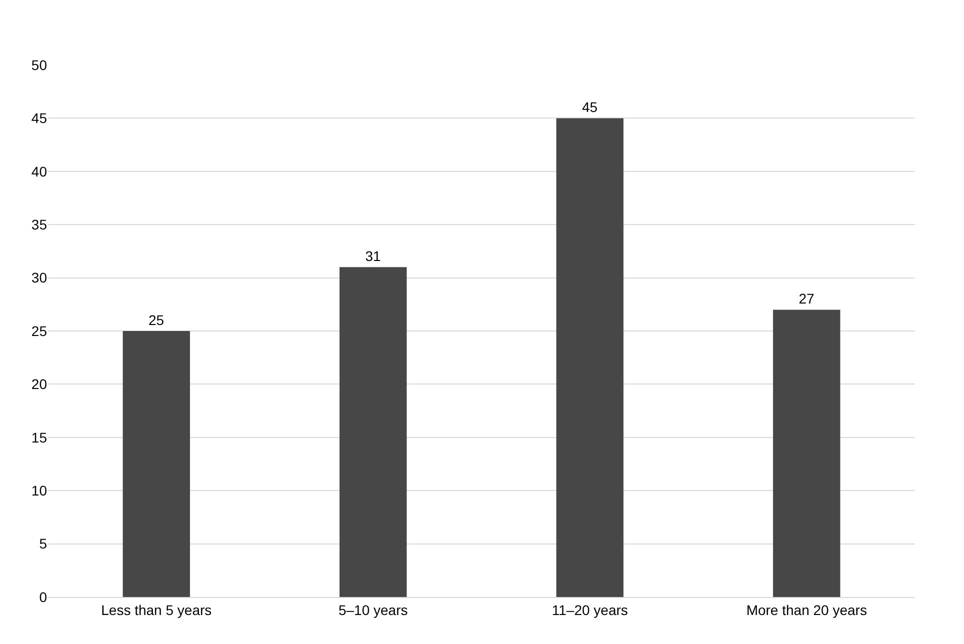  Describe the element at coordinates (39, 490) in the screenshot. I see `y-tick-label: 10` at that location.